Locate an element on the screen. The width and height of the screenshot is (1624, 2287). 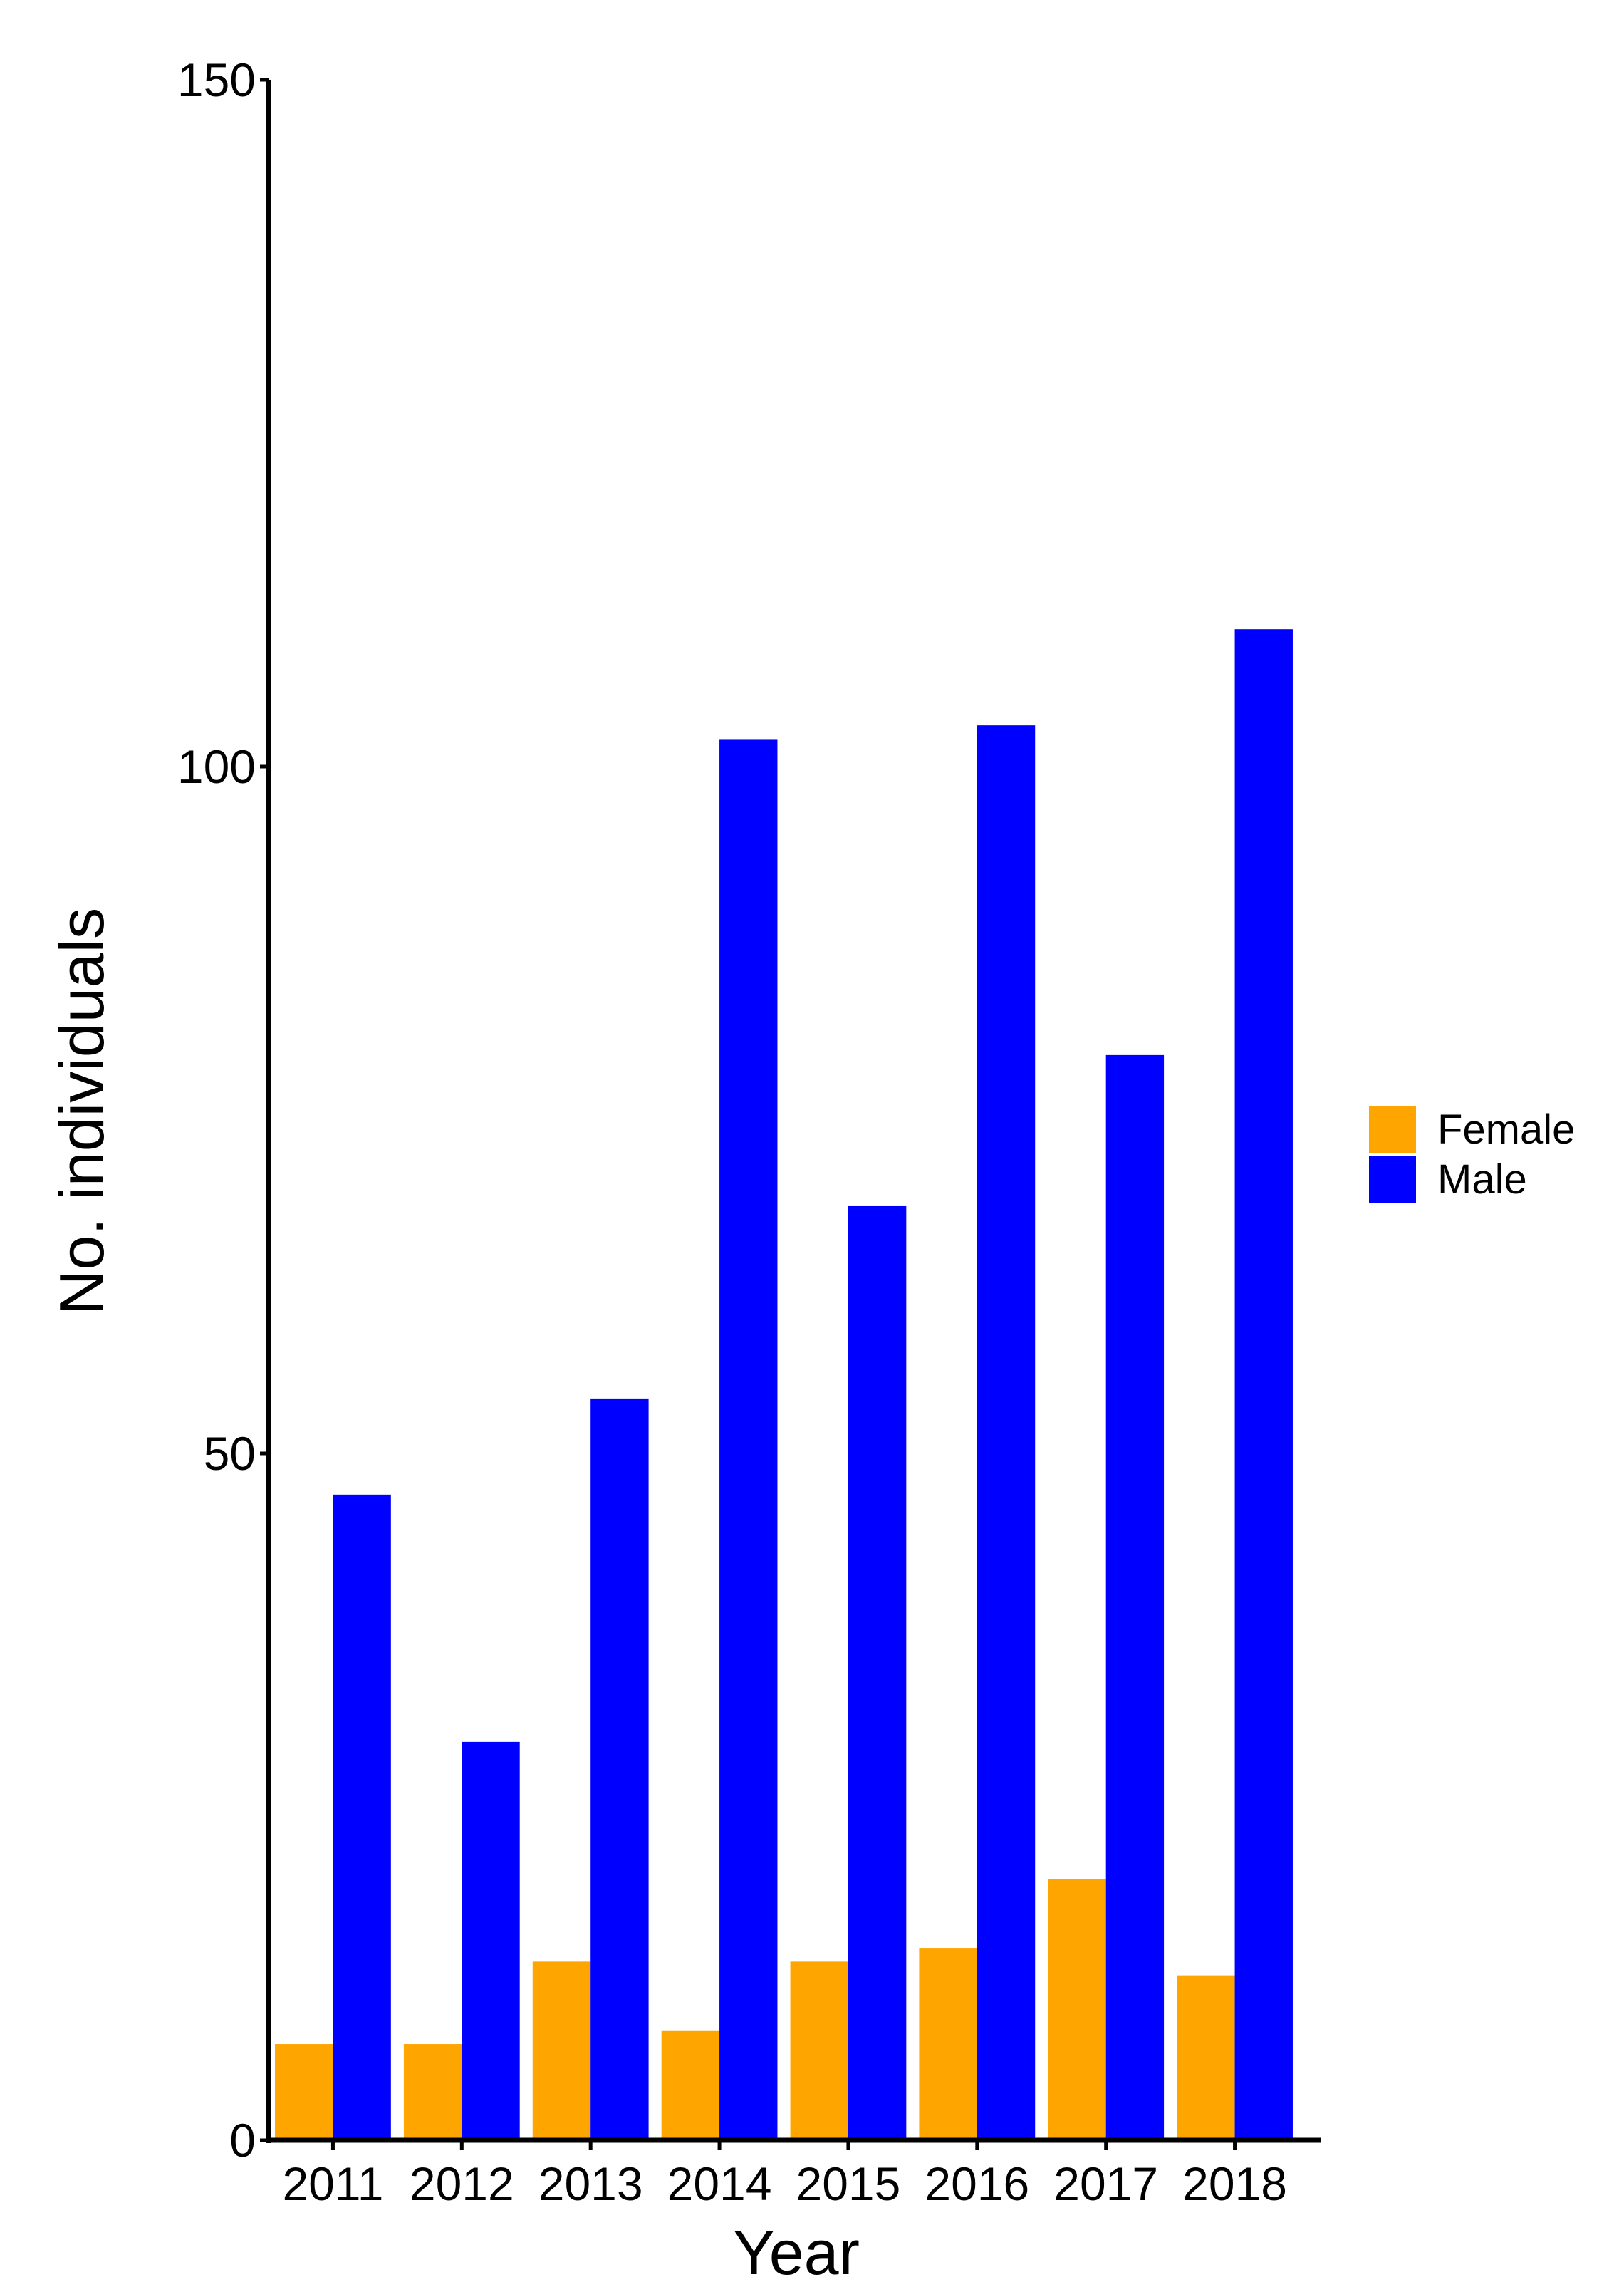
y-tick-label: 0 is located at coordinates (242, 2140).